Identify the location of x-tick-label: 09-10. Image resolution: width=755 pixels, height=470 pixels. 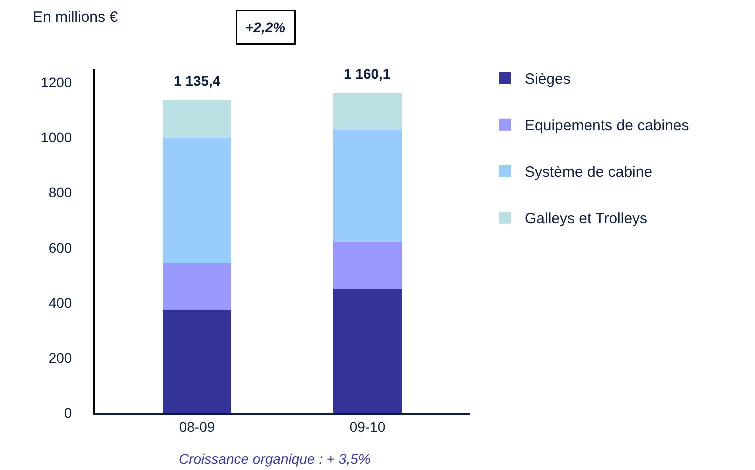
(368, 426).